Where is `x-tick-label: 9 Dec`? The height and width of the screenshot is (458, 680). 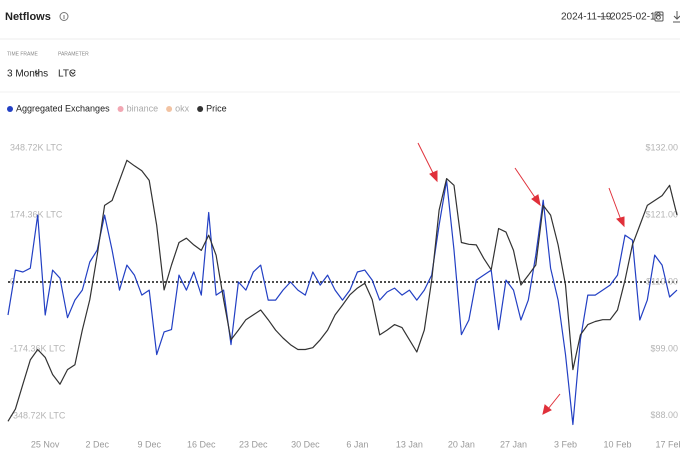
x-tick-label: 9 Dec is located at coordinates (149, 444).